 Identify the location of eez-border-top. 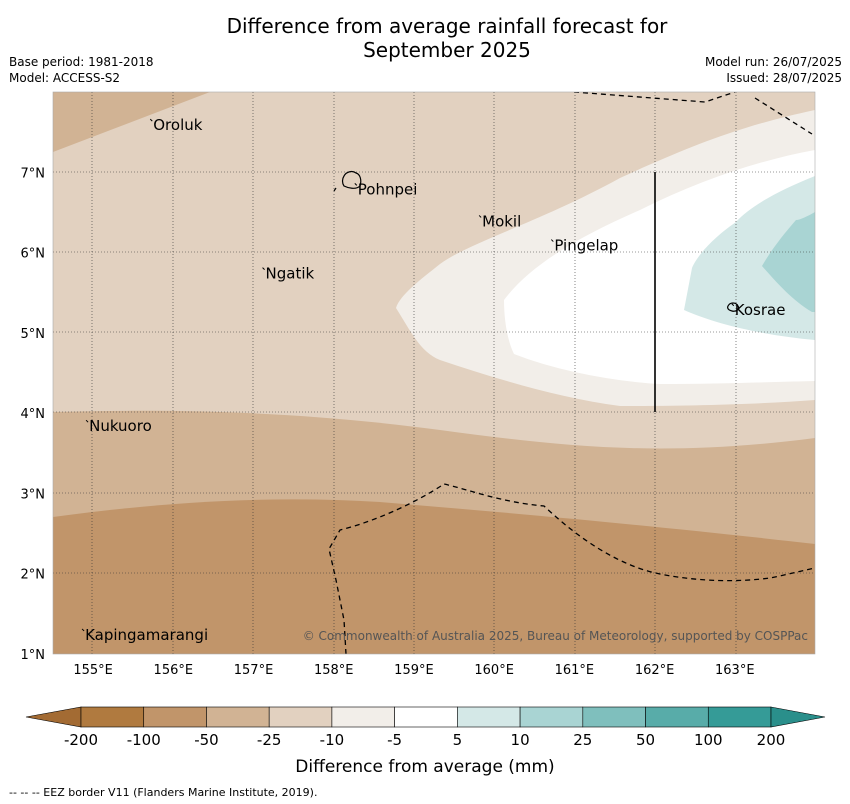
(693, 113).